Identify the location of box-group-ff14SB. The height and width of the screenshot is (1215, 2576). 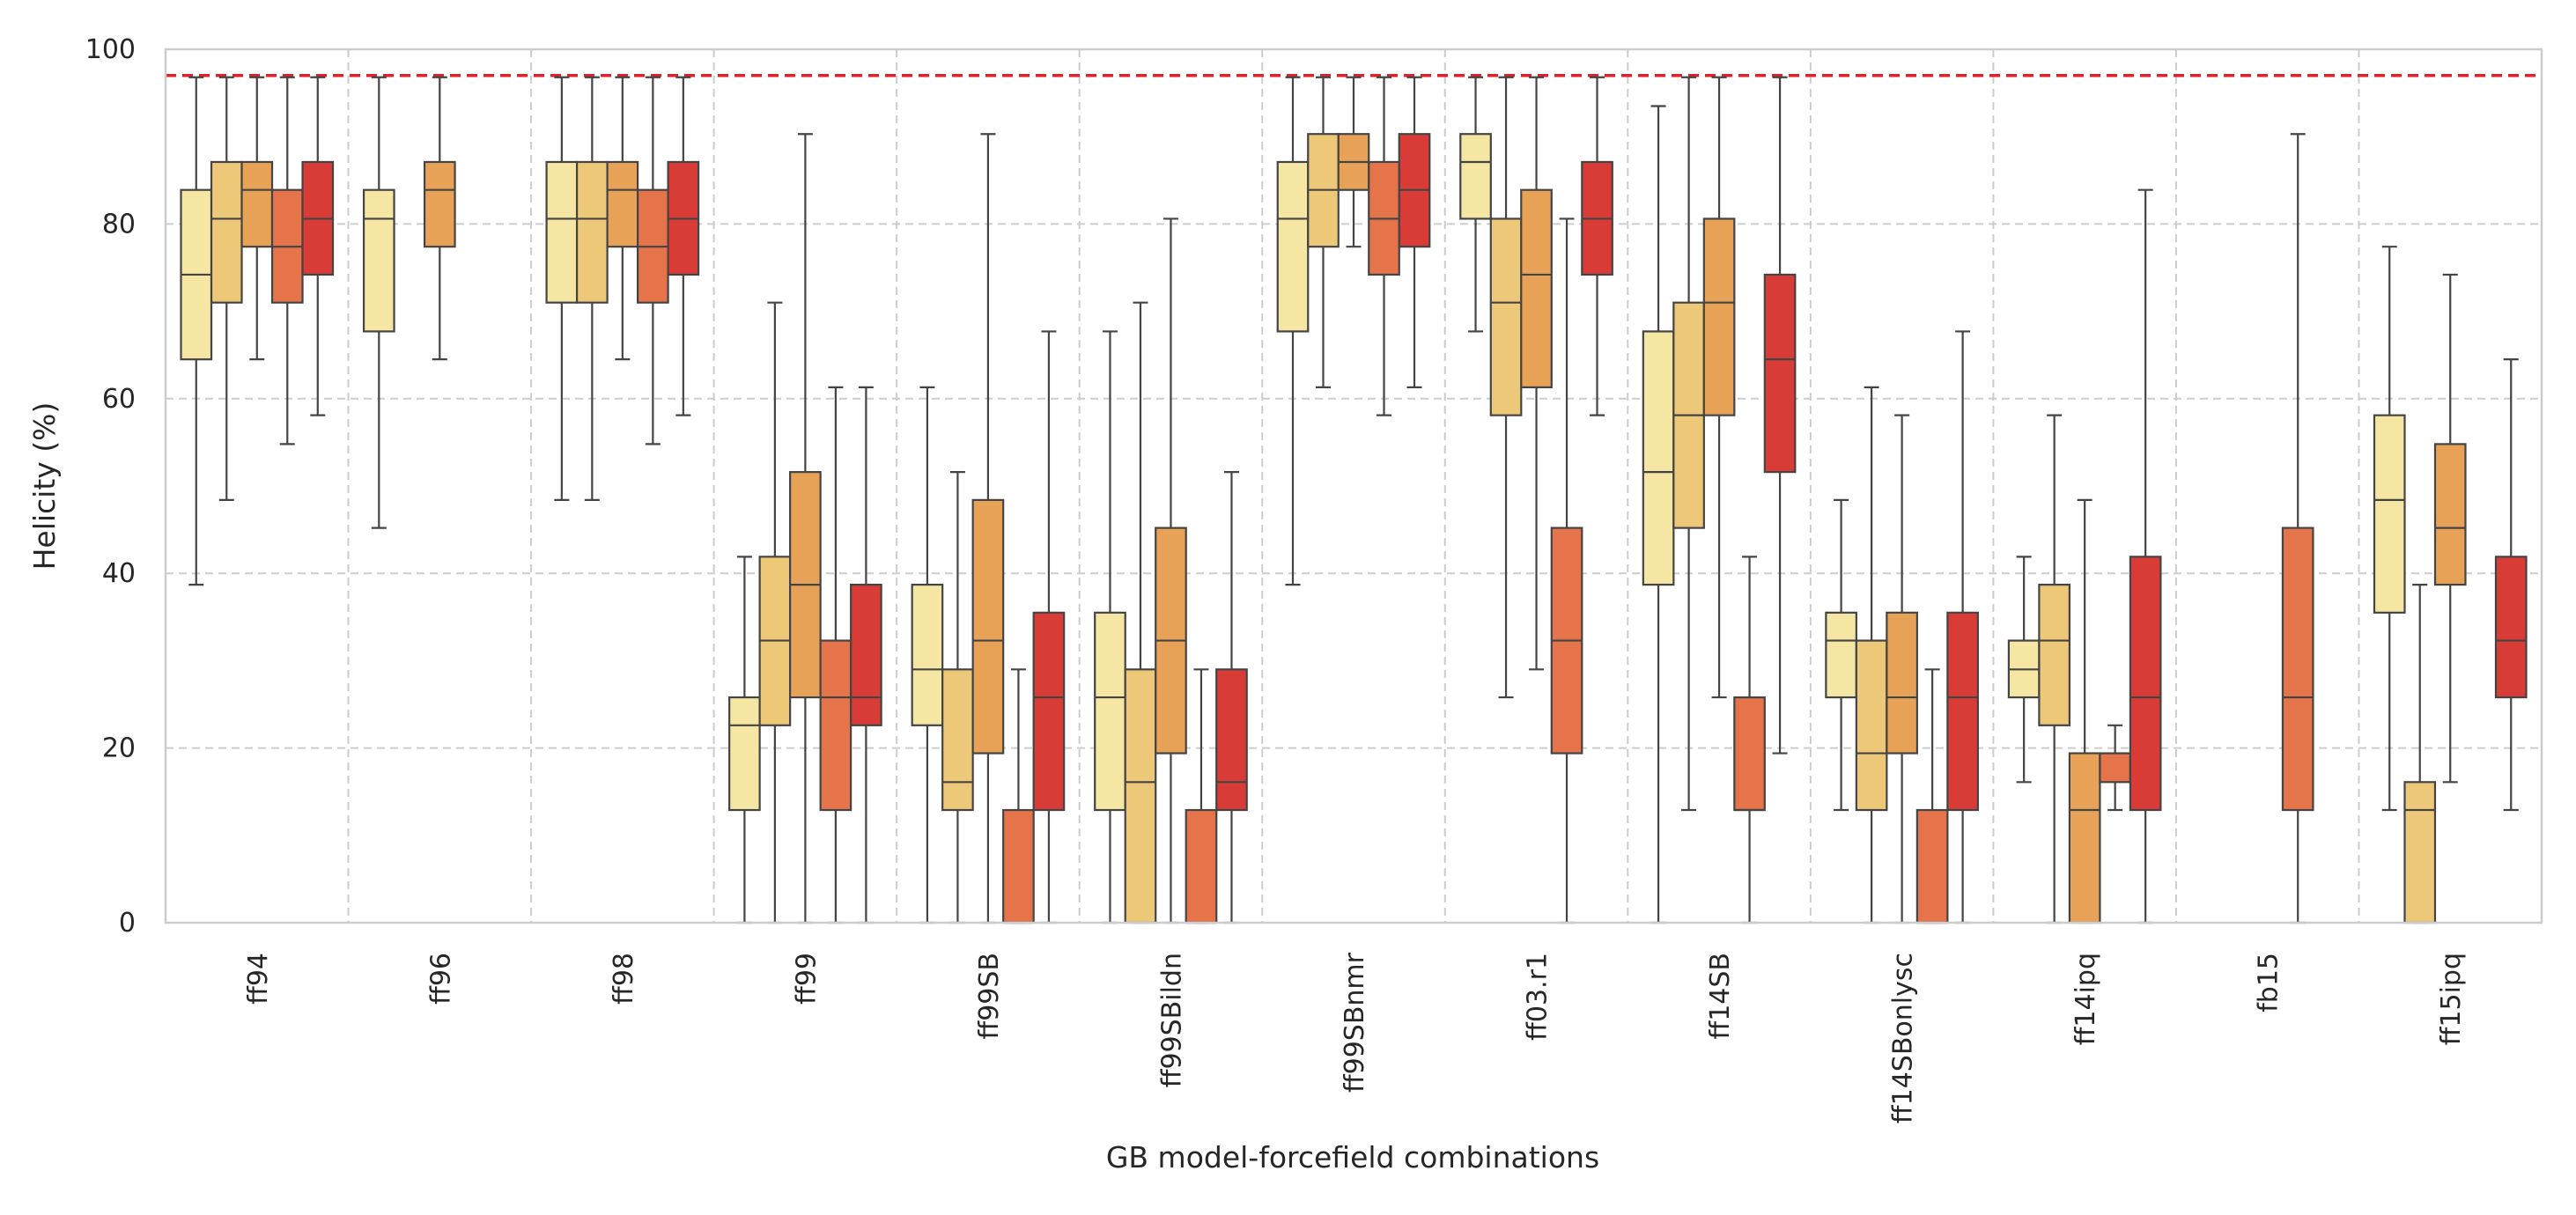
(1719, 500).